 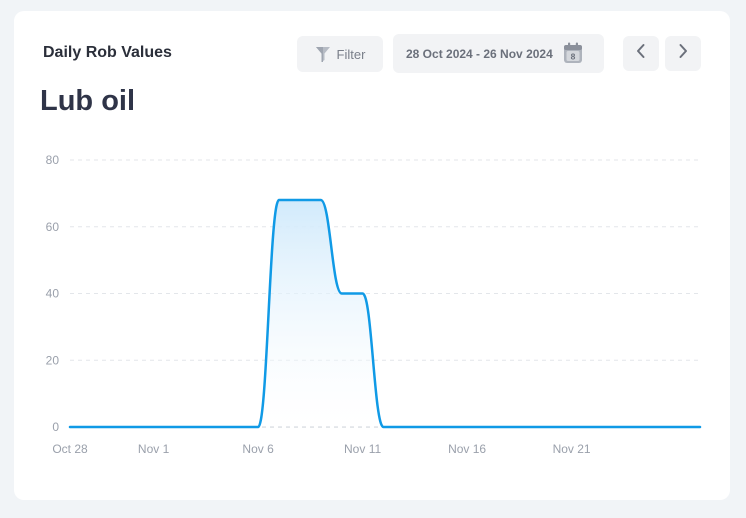 I want to click on x-tick-label: Nov 1, so click(x=154, y=449).